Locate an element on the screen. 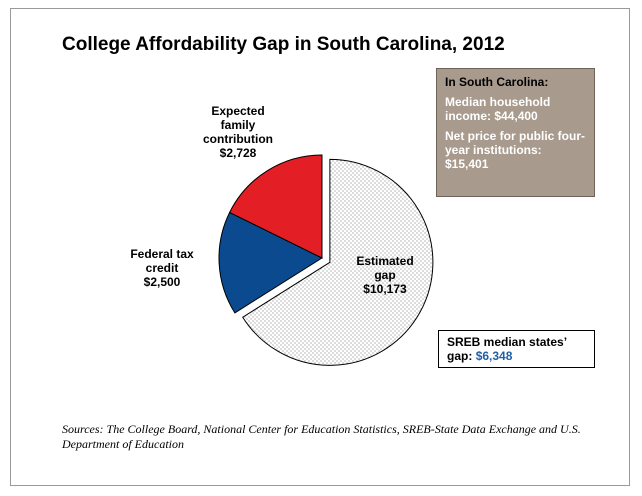 The height and width of the screenshot is (496, 642). pie-slice-label-line: gap is located at coordinates (384, 275).